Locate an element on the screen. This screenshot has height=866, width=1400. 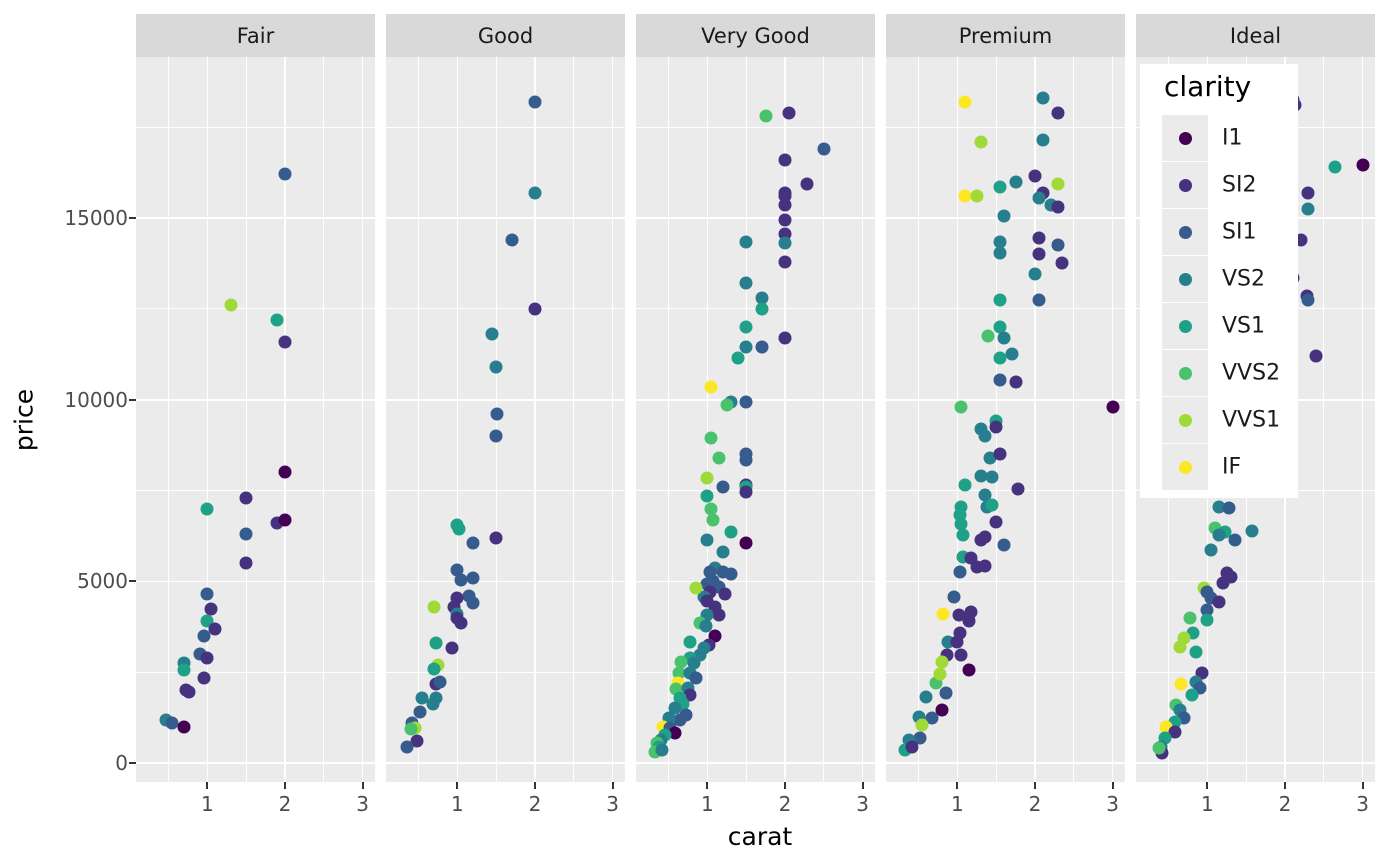
y-tick-label: 0 is located at coordinates (121, 762).